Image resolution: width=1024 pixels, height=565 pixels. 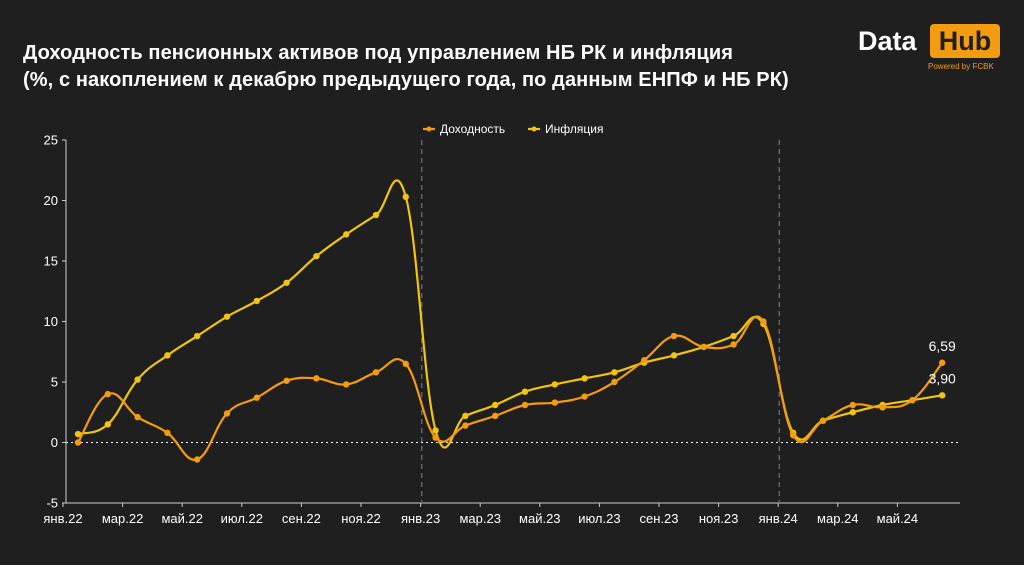 What do you see at coordinates (965, 41) in the screenshot?
I see `logo-hub-badge: Hub` at bounding box center [965, 41].